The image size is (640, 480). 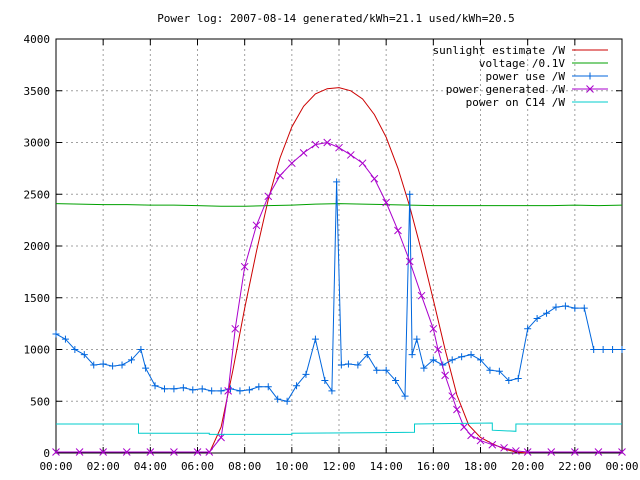 I want to click on y-tick-label: 3500, so click(x=37, y=91).